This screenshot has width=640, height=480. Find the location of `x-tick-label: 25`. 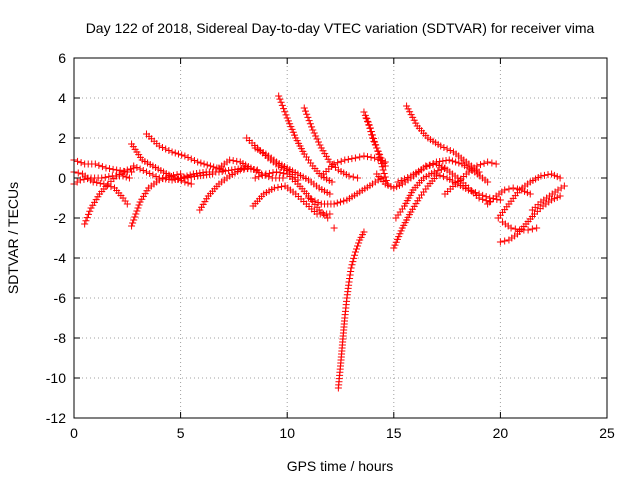

x-tick-label: 25 is located at coordinates (607, 433).